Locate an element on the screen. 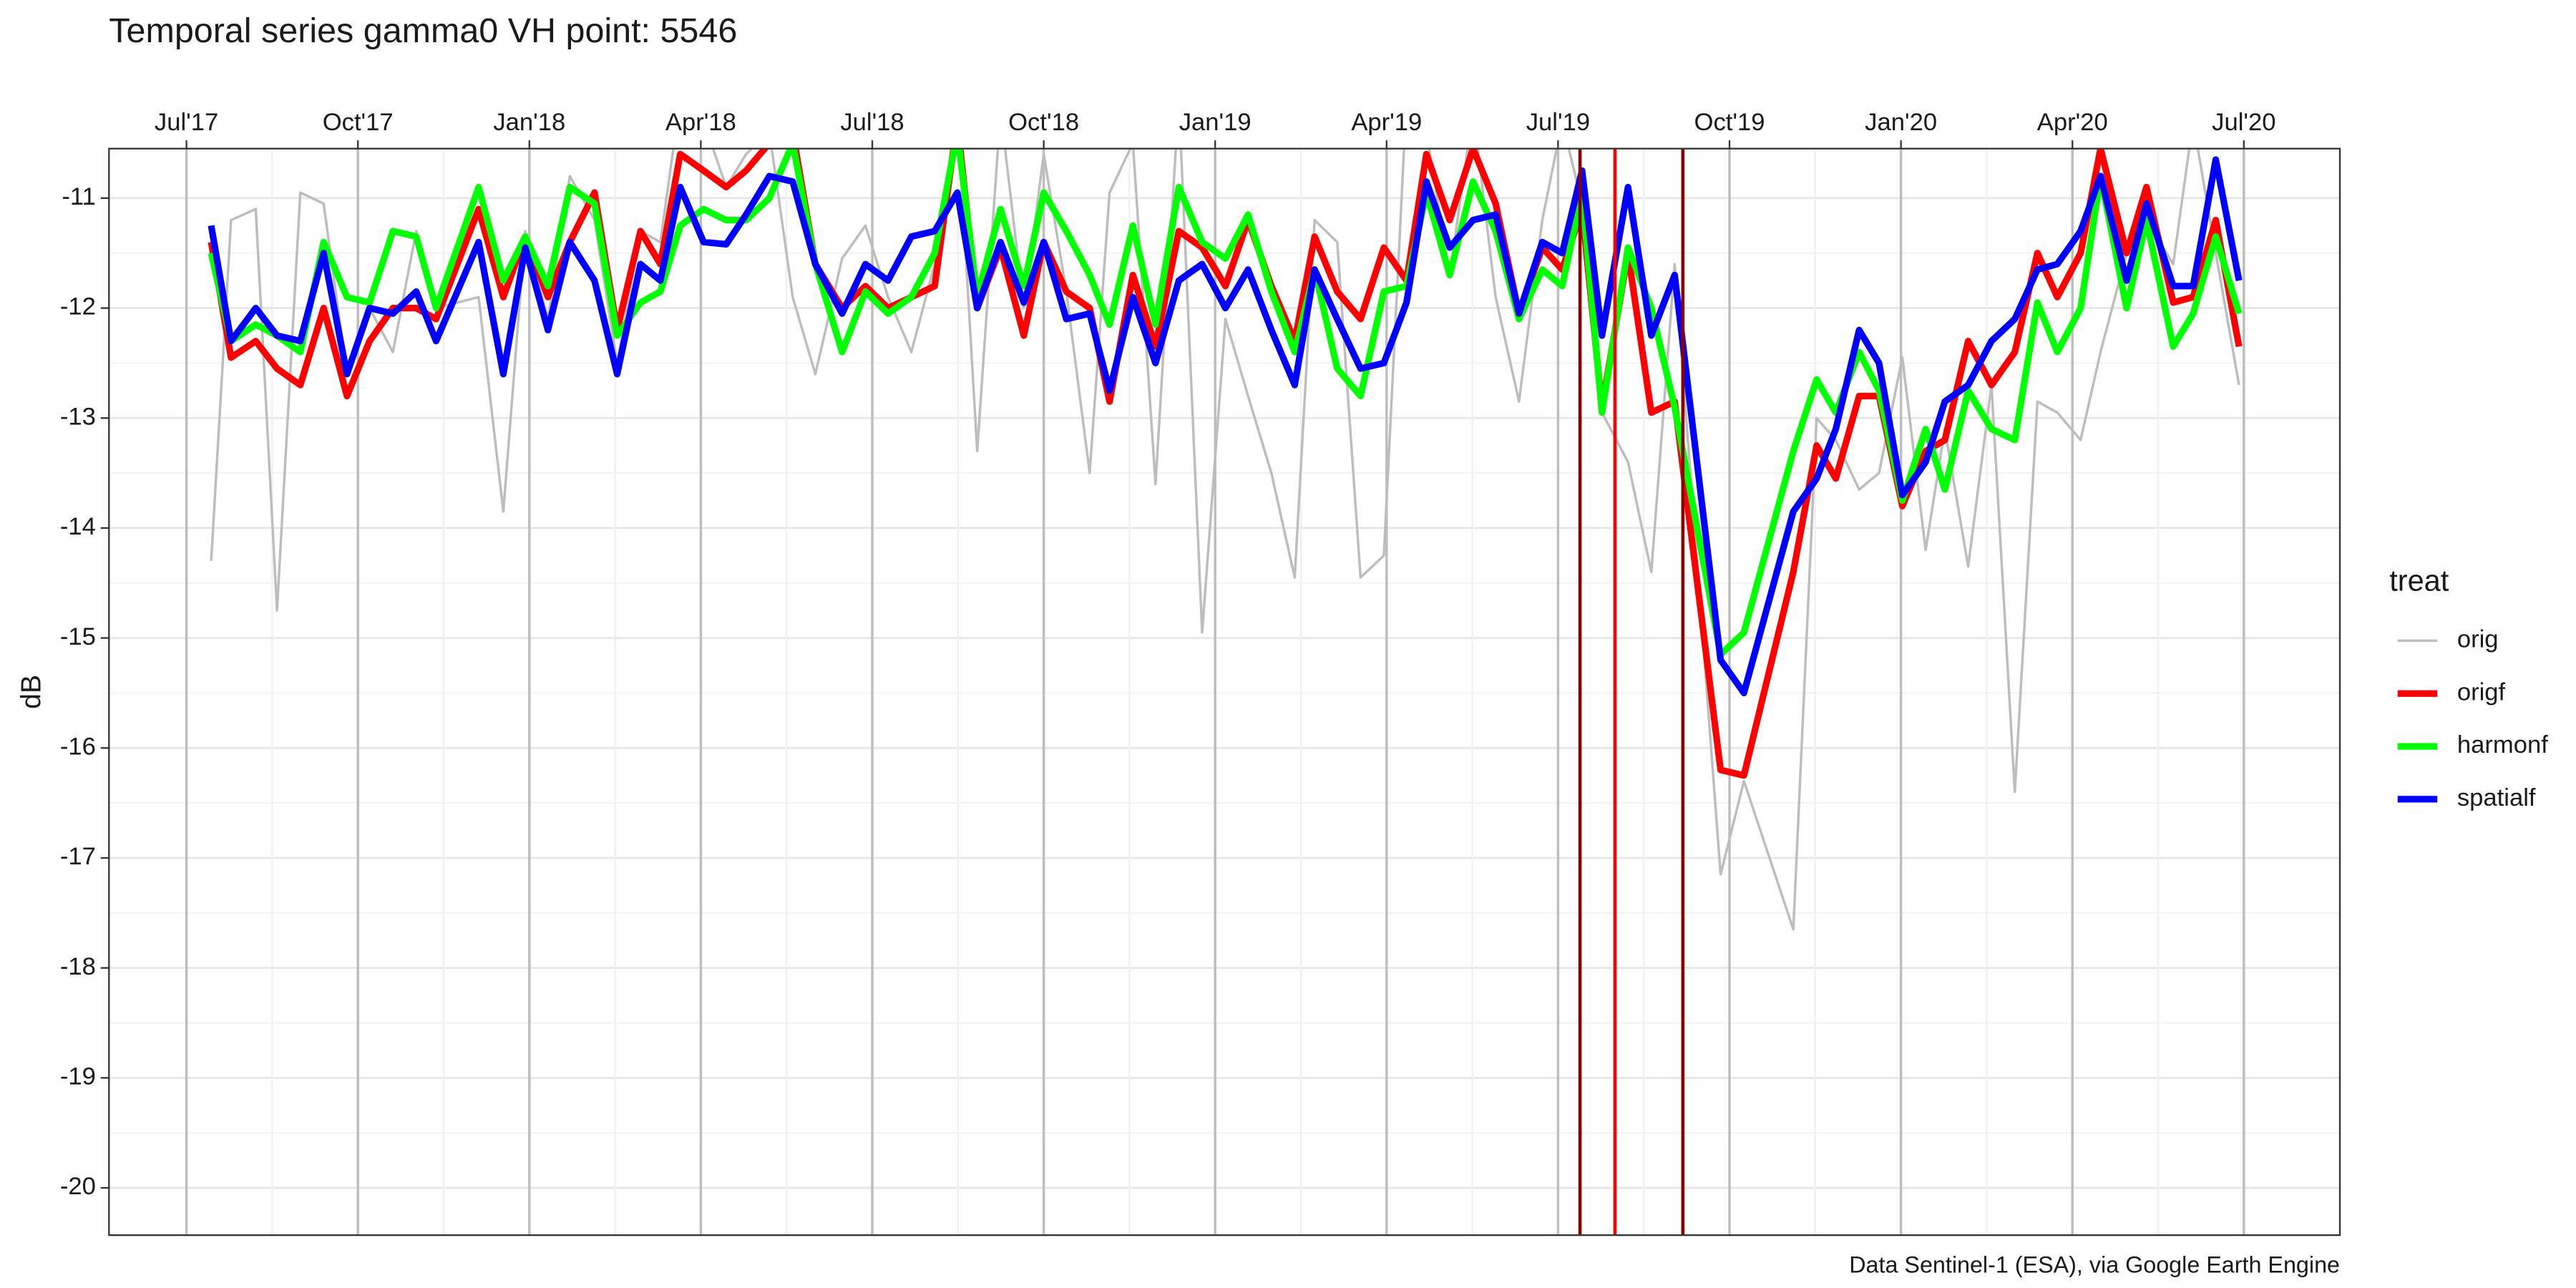 The image size is (2576, 1288). x-tick-label: Apr'19 is located at coordinates (1386, 122).